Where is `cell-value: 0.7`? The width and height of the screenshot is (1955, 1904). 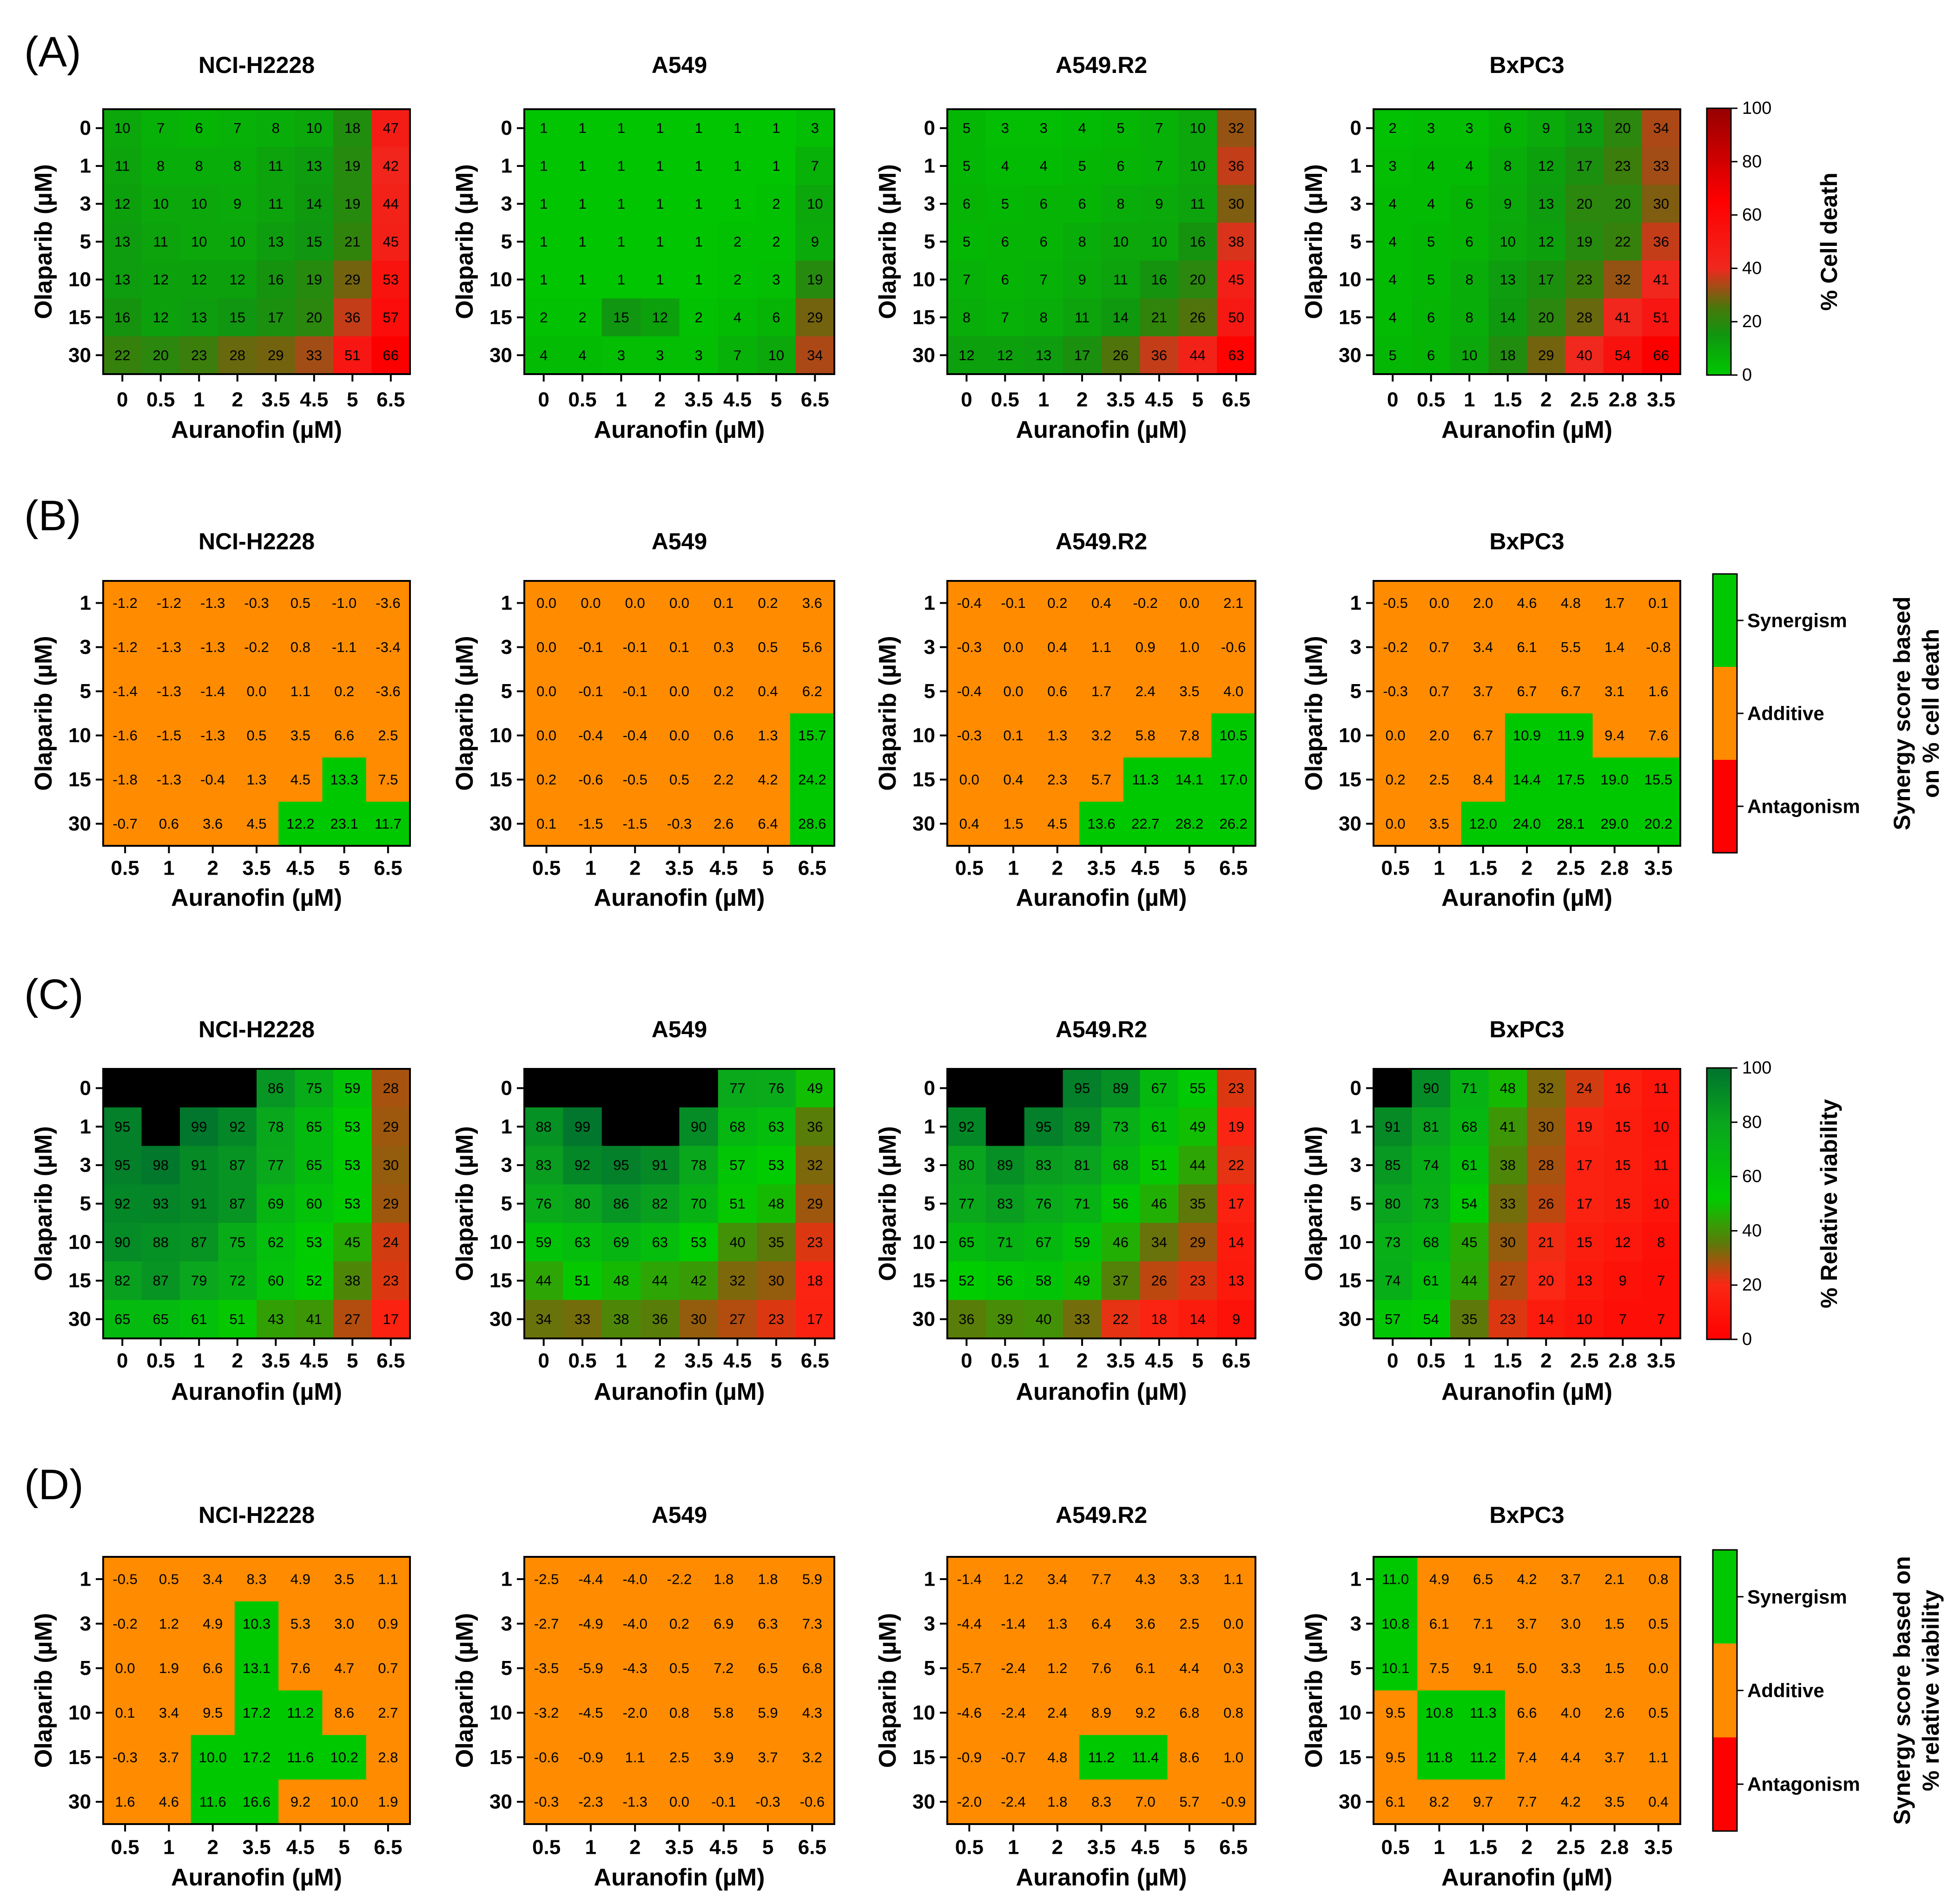
cell-value: 0.7 is located at coordinates (1439, 691).